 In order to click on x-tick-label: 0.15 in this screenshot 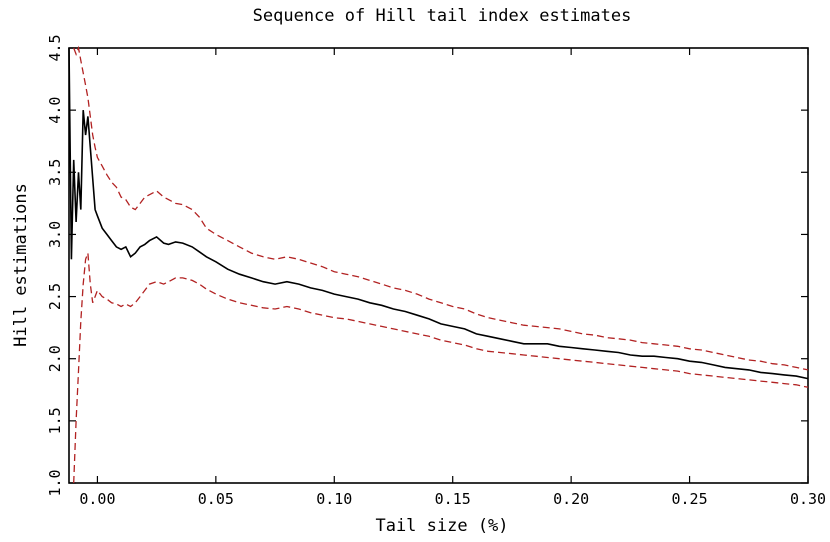, I will do `click(453, 499)`.